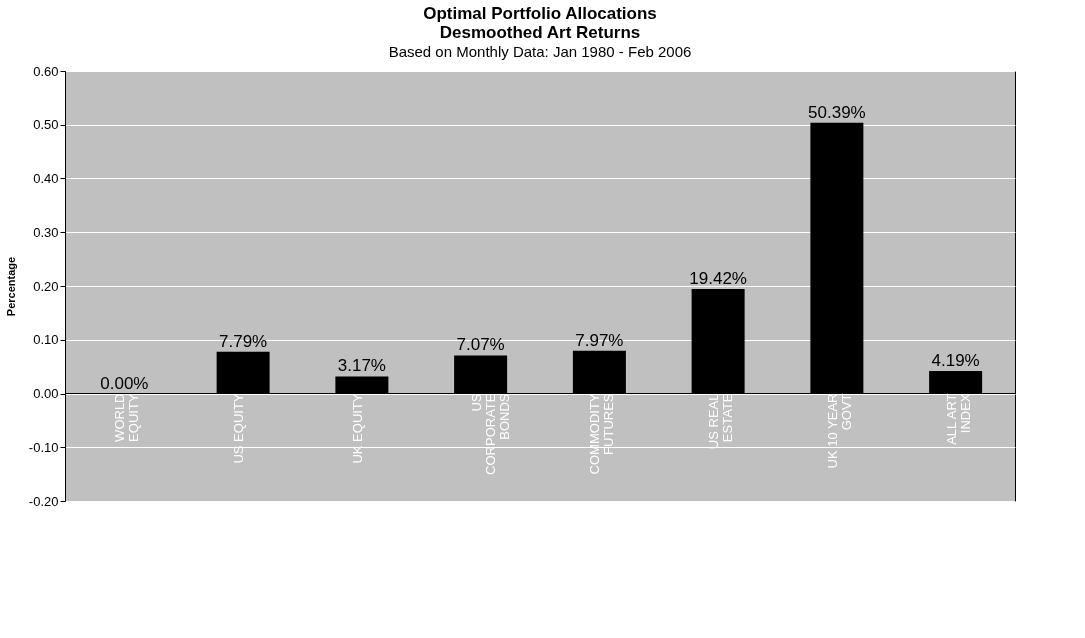  Describe the element at coordinates (958, 419) in the screenshot. I see `x-tick-label: ALL ART INDEX` at that location.